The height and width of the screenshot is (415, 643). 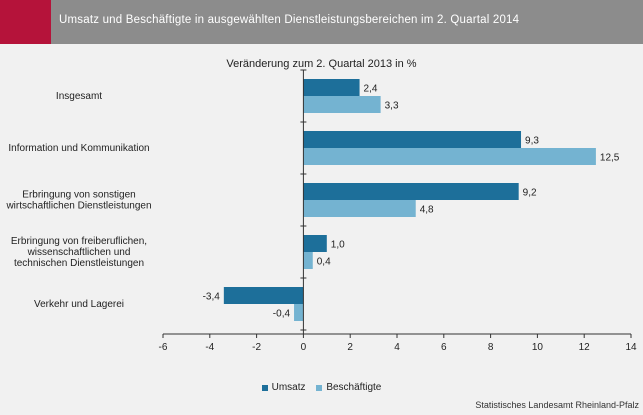 I want to click on x-tick-label: -6, so click(x=163, y=347).